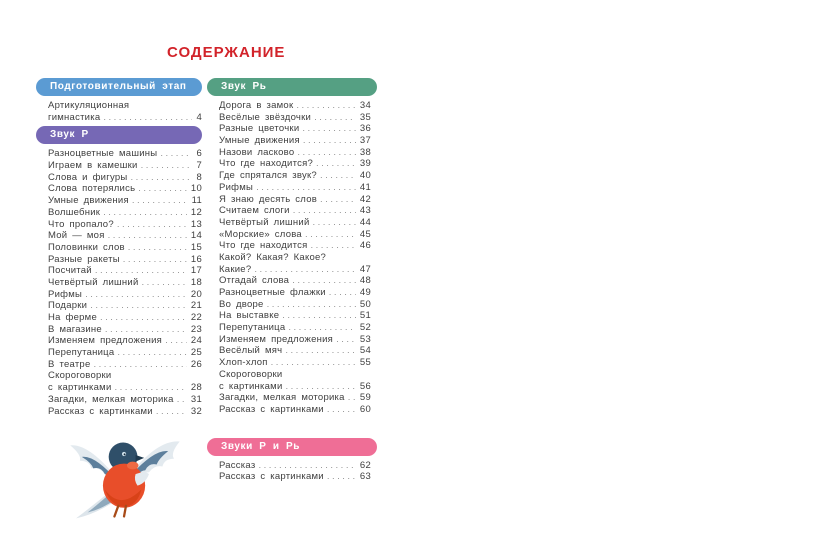 This screenshot has height=537, width=820. What do you see at coordinates (363, 164) in the screenshot?
I see `page-number: 39` at bounding box center [363, 164].